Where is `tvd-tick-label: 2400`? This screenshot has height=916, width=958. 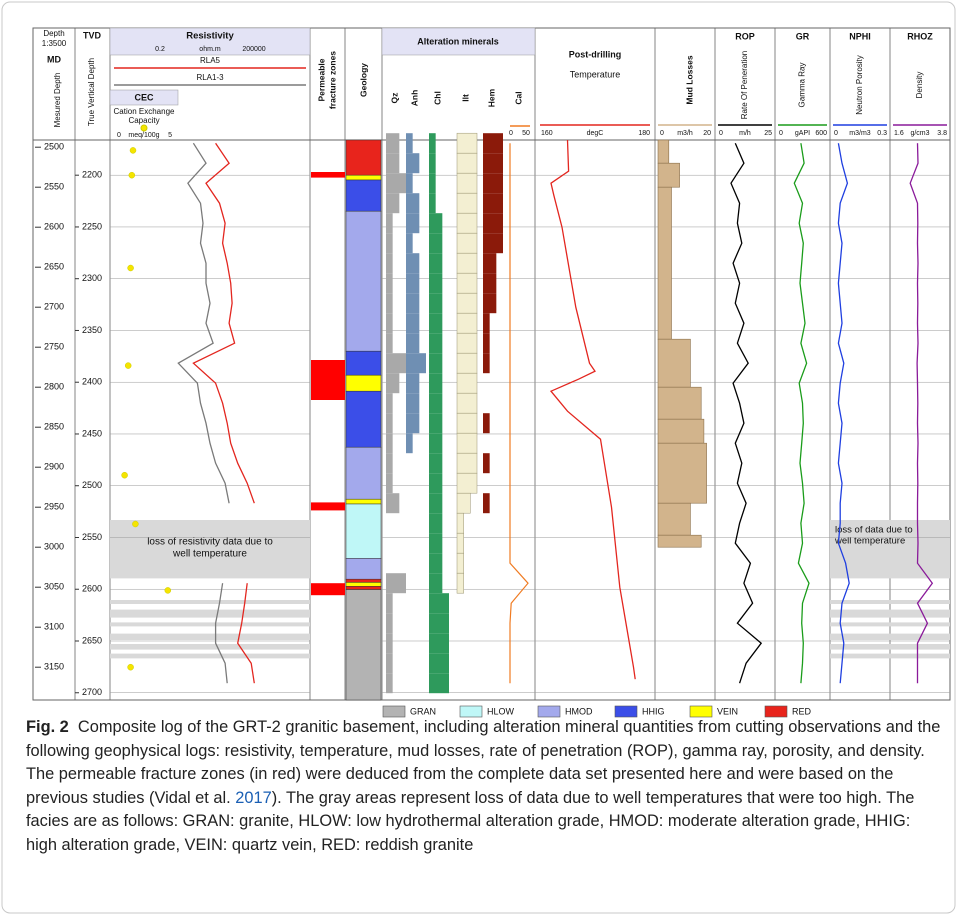 tvd-tick-label: 2400 is located at coordinates (92, 382).